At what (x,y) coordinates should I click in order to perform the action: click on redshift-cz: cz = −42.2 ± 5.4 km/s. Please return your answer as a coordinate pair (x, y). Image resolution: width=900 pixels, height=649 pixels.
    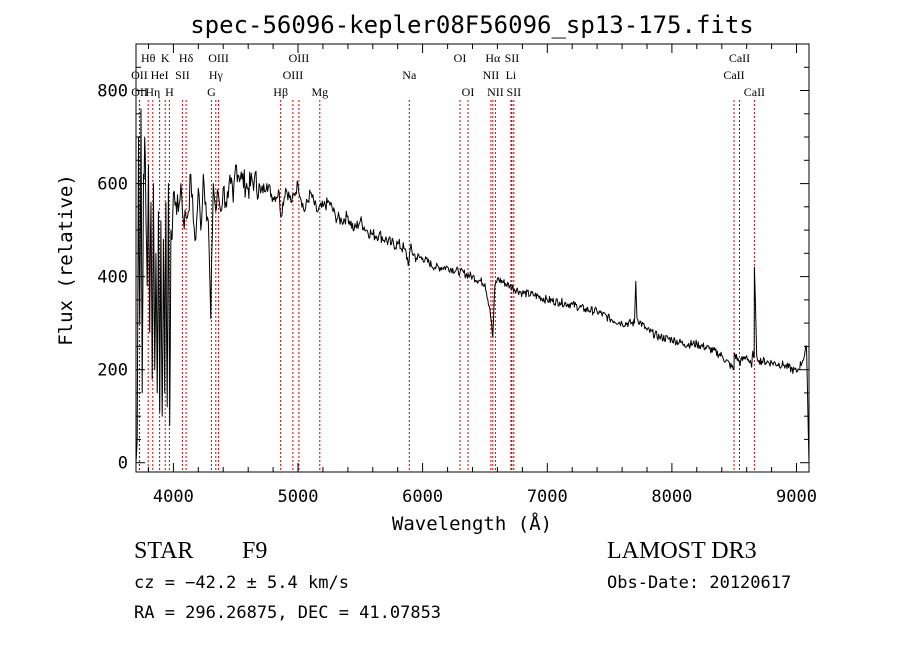
    Looking at the image, I should click on (241, 583).